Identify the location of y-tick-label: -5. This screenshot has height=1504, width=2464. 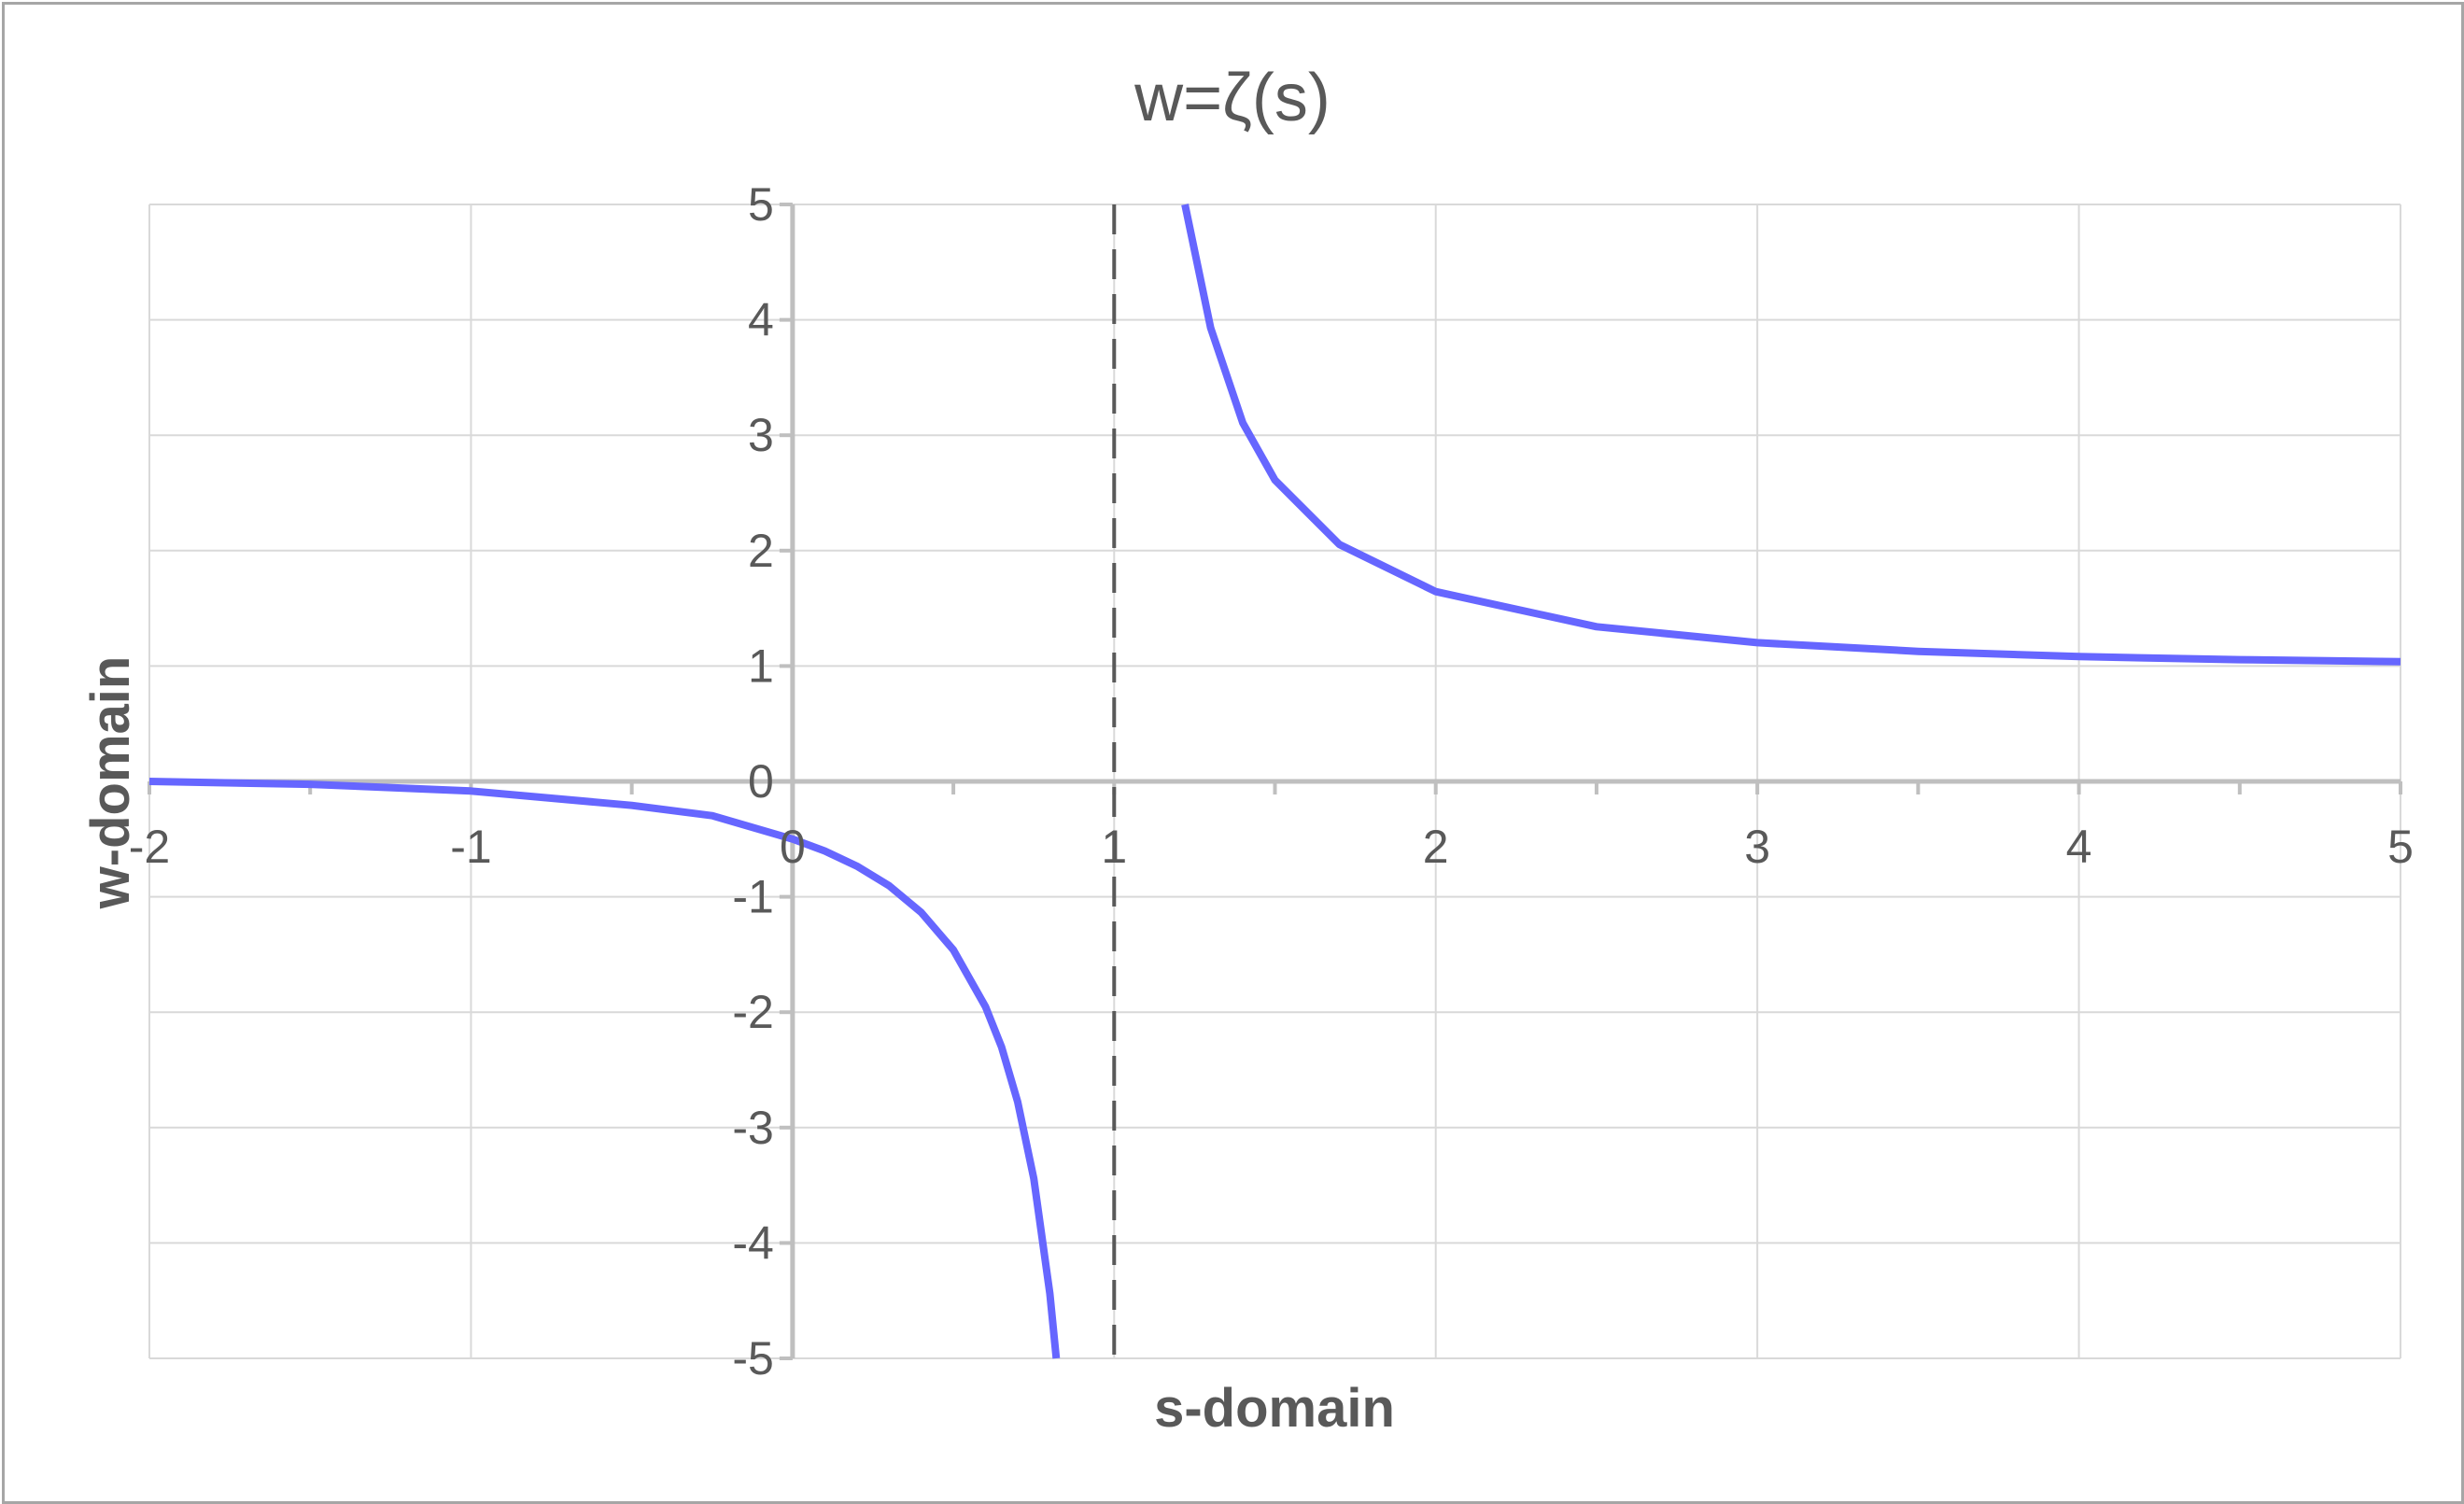
(752, 1359).